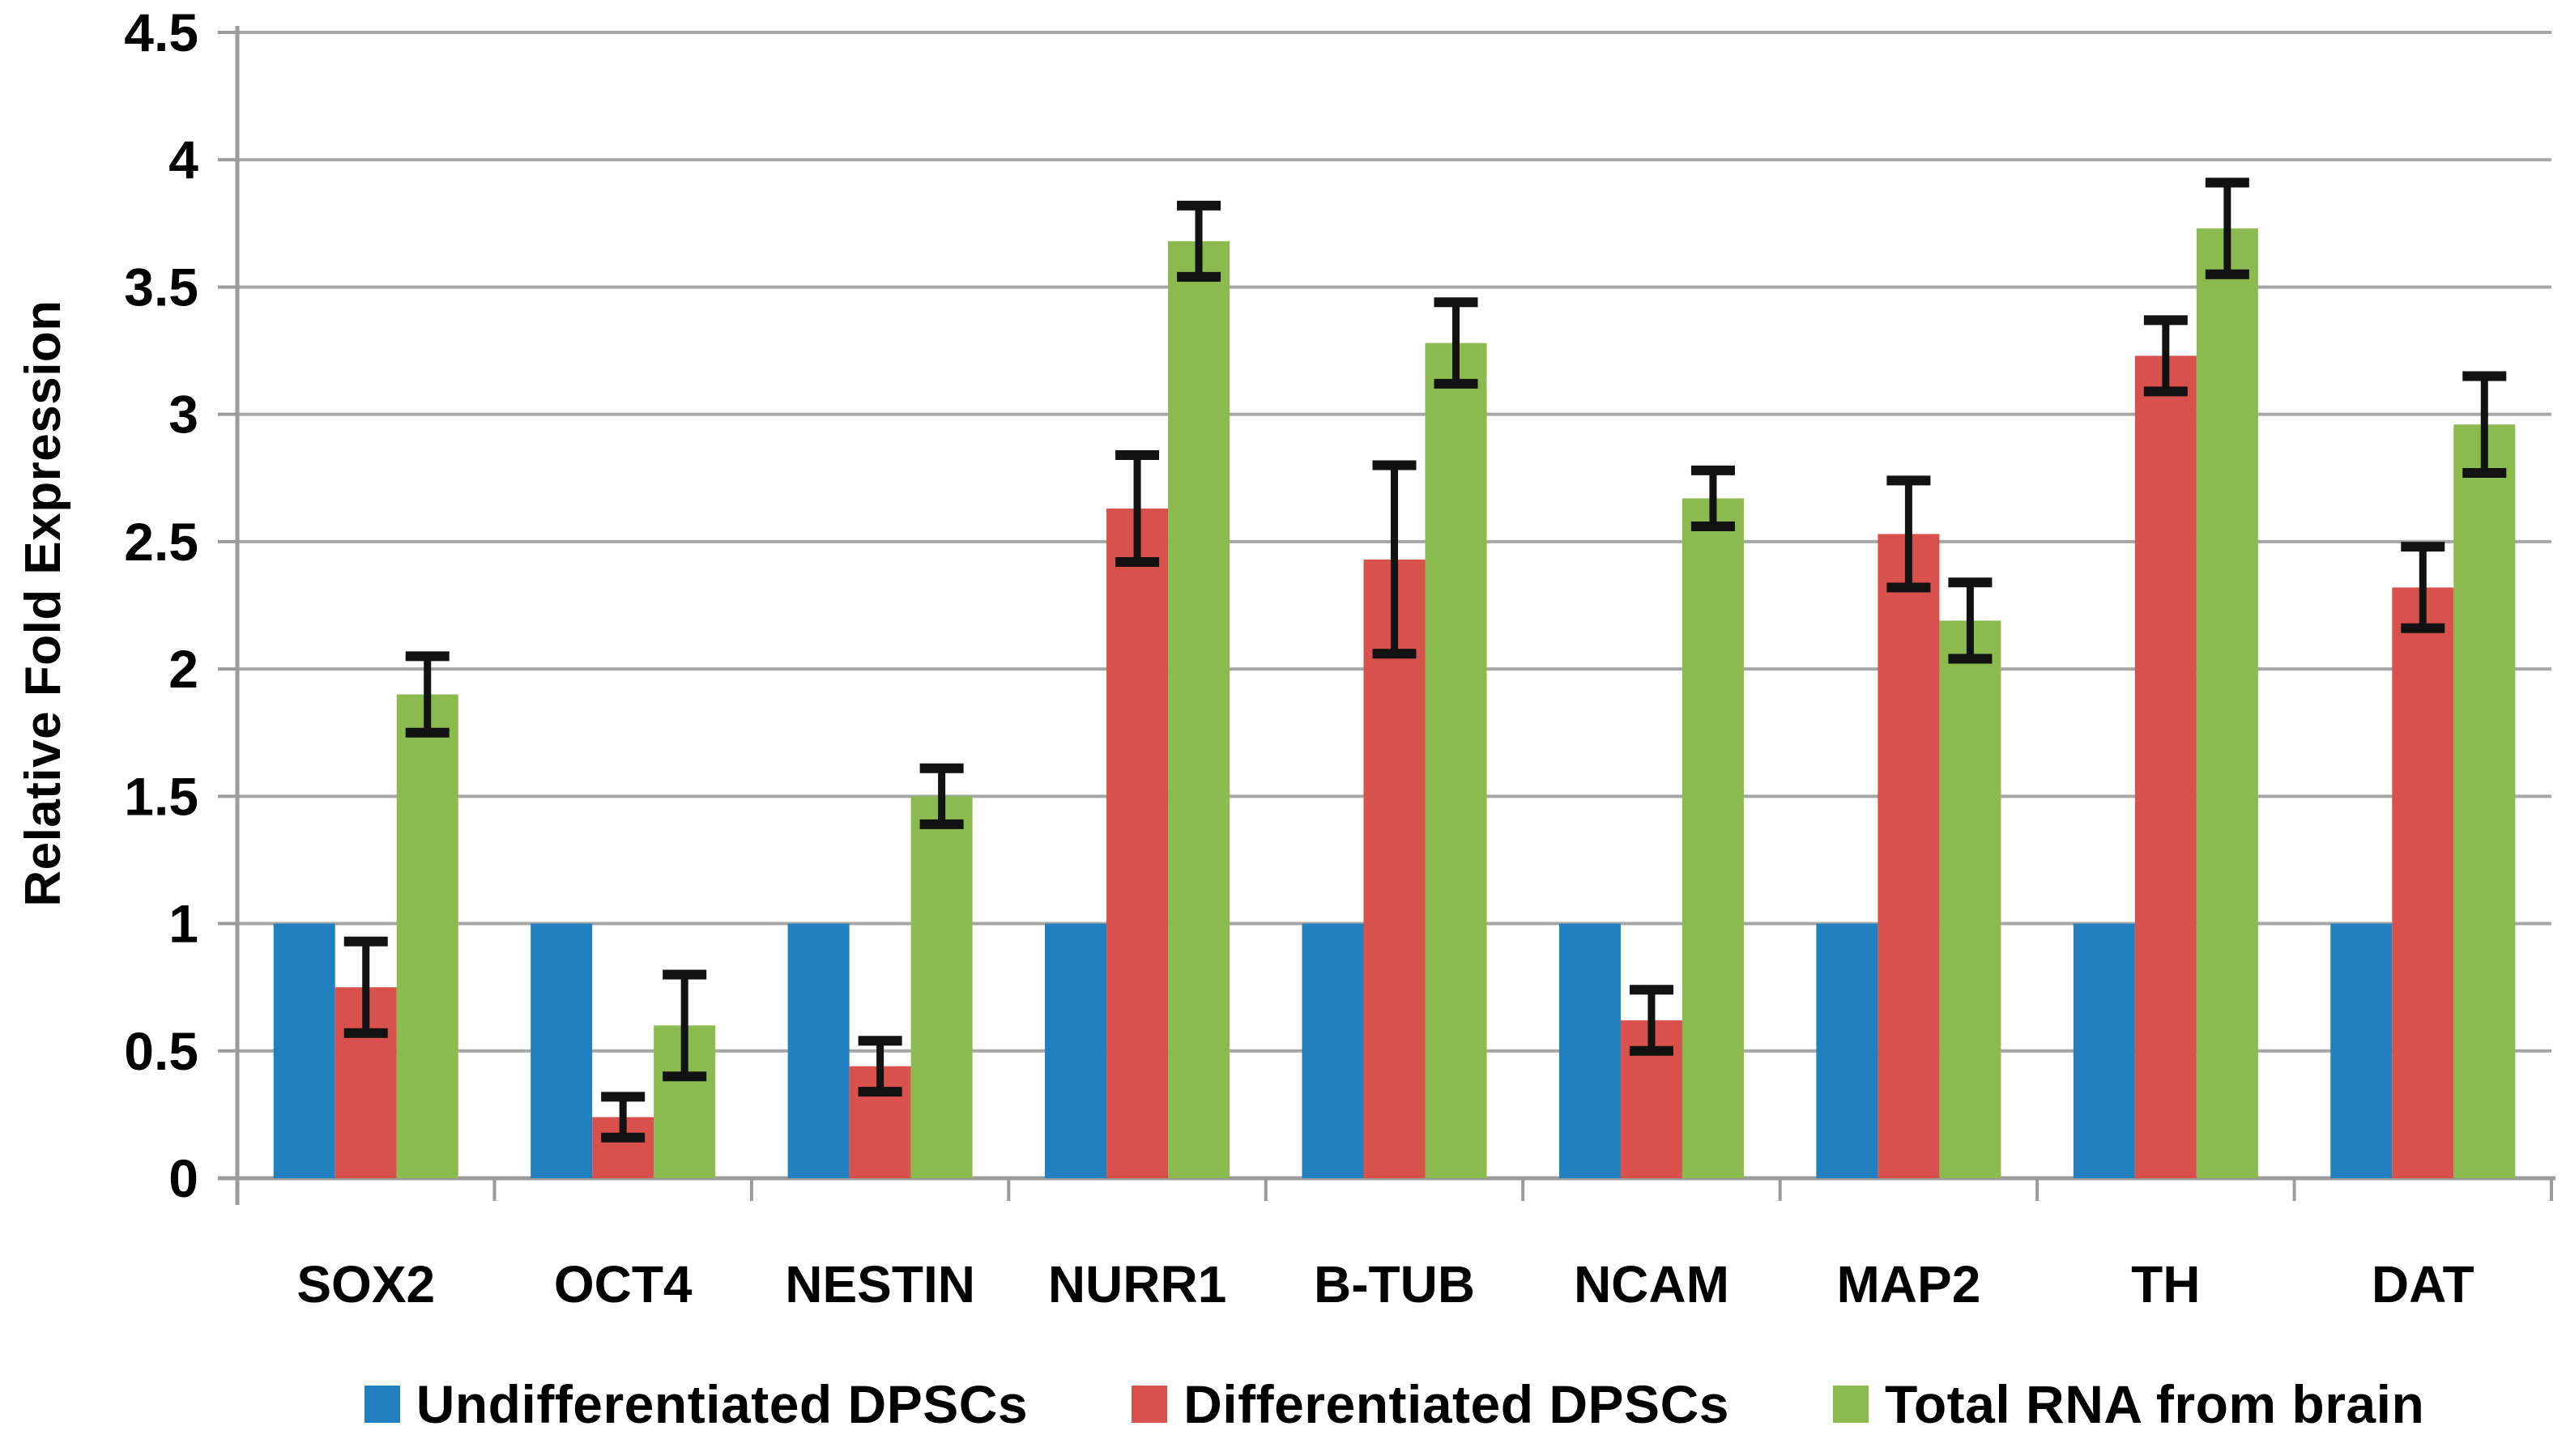 This screenshot has height=1456, width=2566. Describe the element at coordinates (1395, 1284) in the screenshot. I see `x-category-label-b-tub: B-TUB` at that location.